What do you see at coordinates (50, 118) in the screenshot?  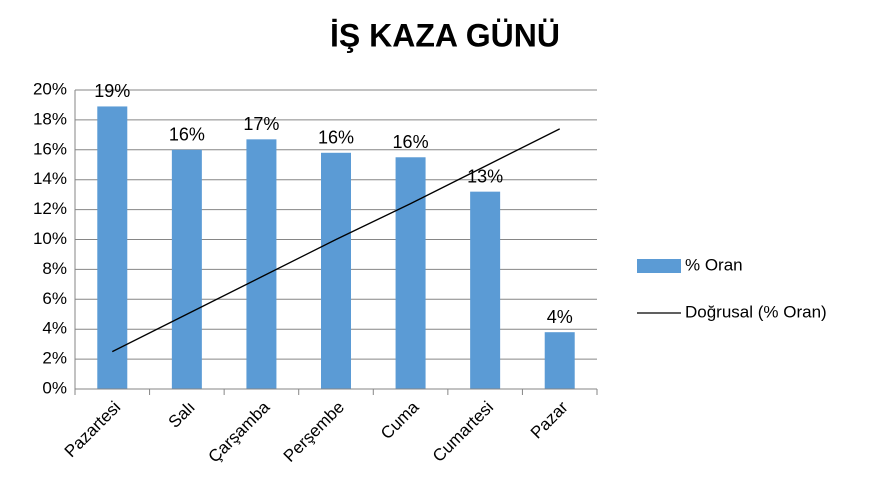 I see `y-tick-label: 18%` at bounding box center [50, 118].